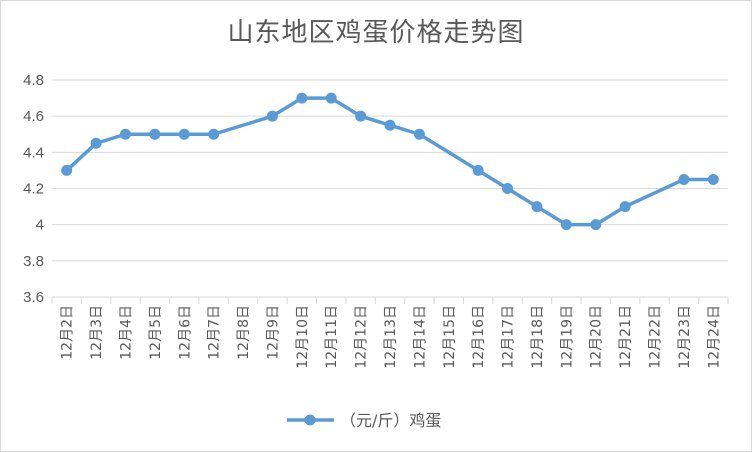 The image size is (752, 452). Describe the element at coordinates (656, 337) in the screenshot. I see `x-tick-label: 12月22日` at that location.